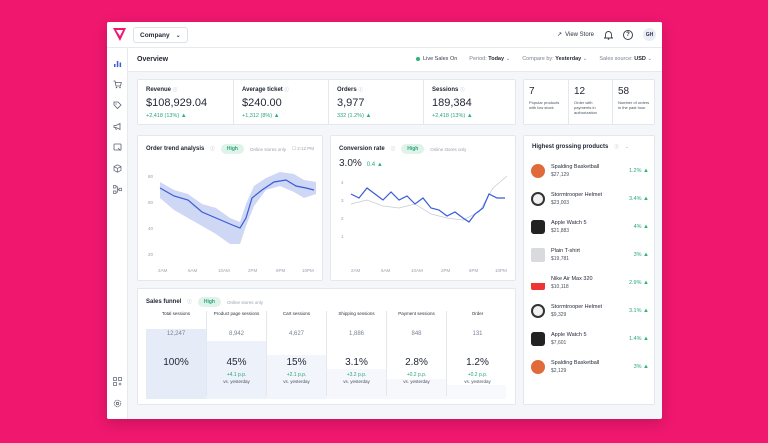  I want to click on sidebar-item-orders, so click(117, 84).